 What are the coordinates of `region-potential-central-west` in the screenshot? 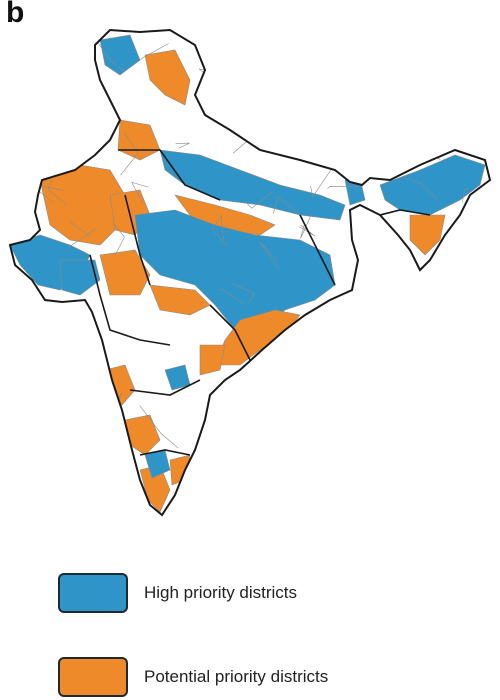 It's located at (125, 272).